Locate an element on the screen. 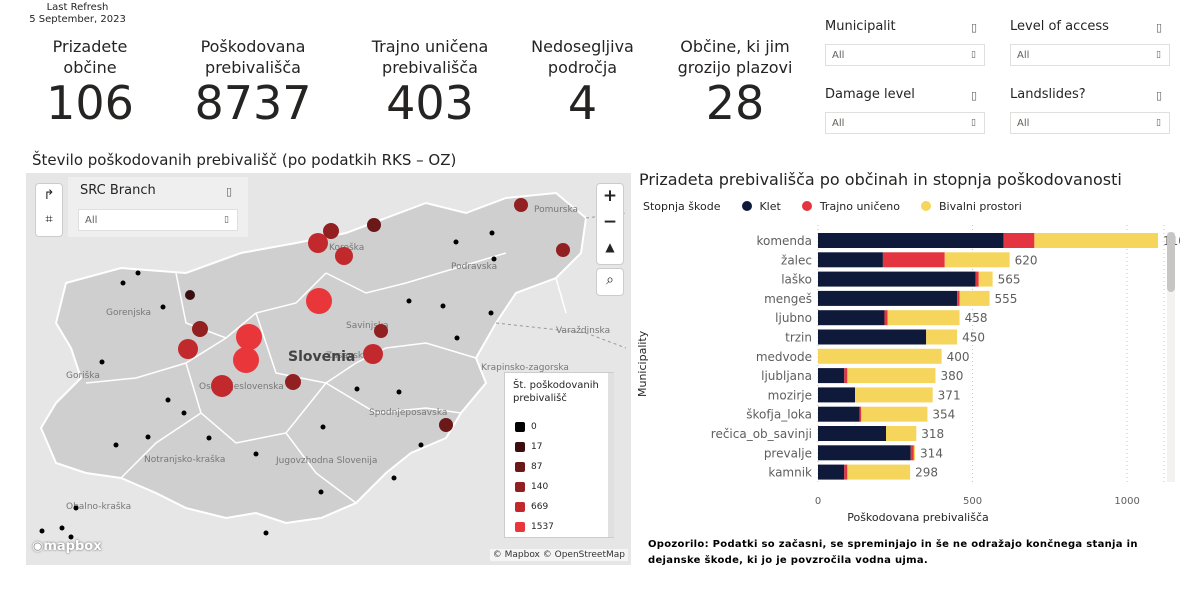  chart-legend-item: Trajno uničeno is located at coordinates (859, 206).